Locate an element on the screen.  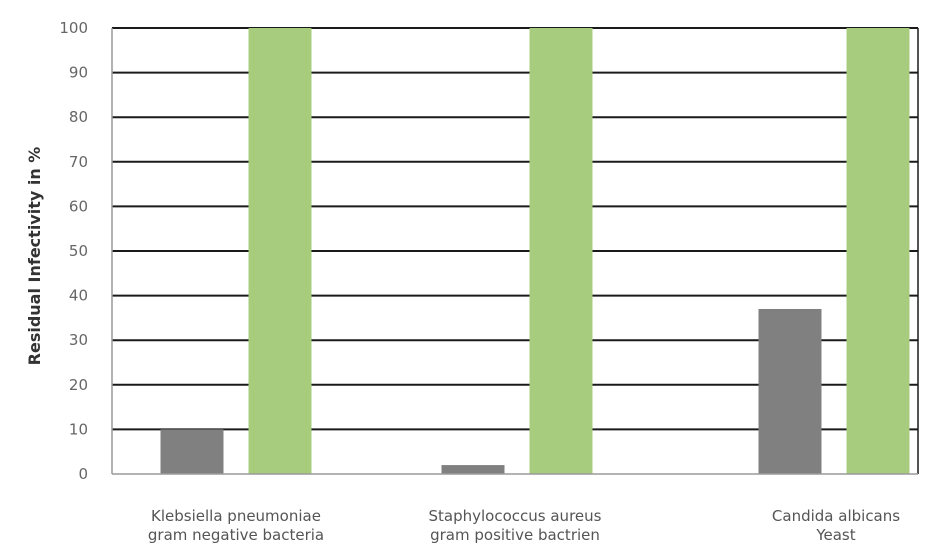
category-label-3-line-2: Yeast is located at coordinates (835, 535).